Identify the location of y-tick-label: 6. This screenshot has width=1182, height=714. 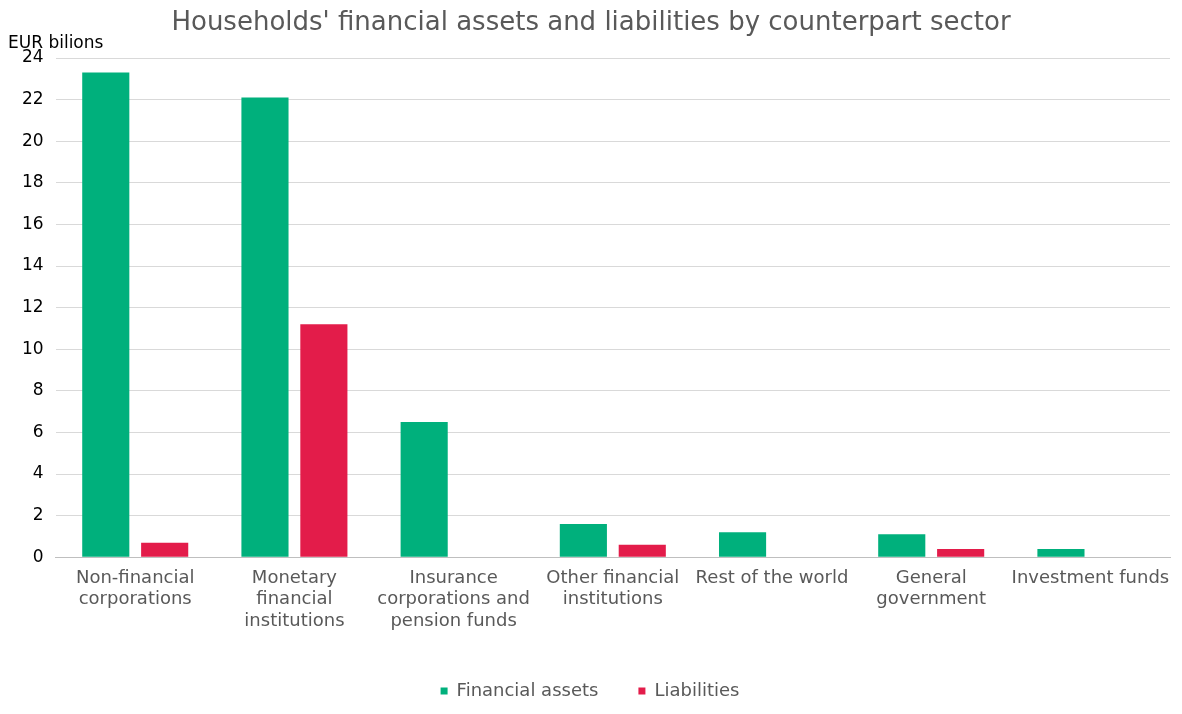
(38, 430).